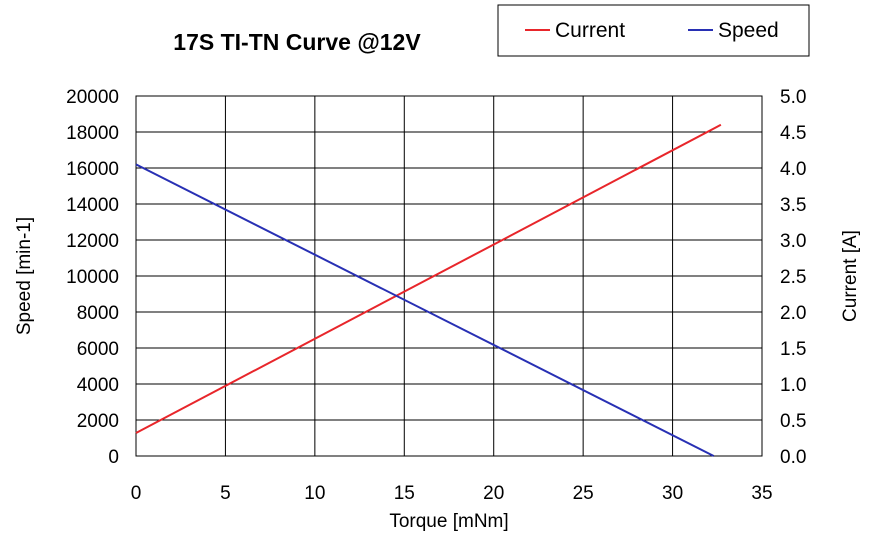 The image size is (870, 536). I want to click on y2-tick-label: 0.5, so click(793, 421).